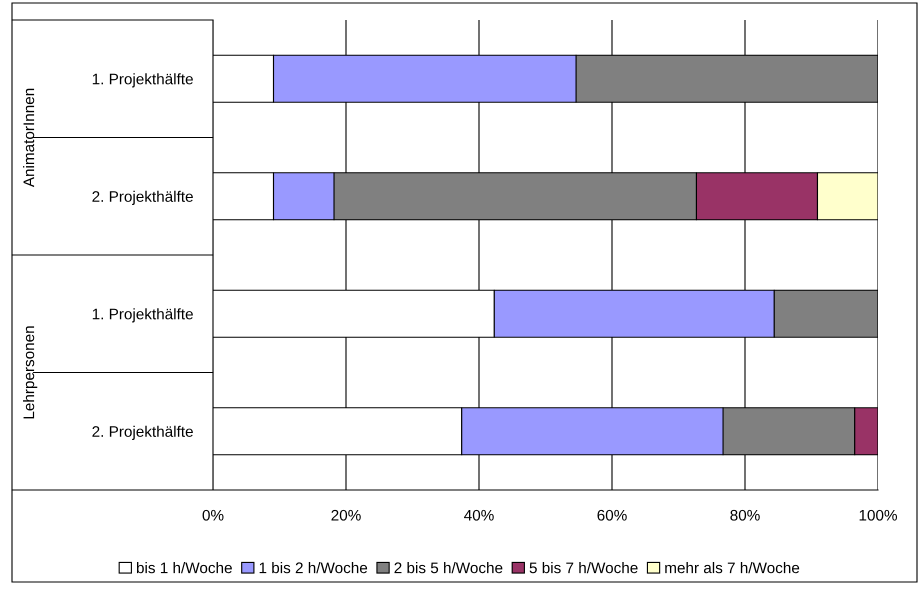 The height and width of the screenshot is (590, 919). What do you see at coordinates (584, 568) in the screenshot?
I see `legend-label: 5 bis 7 h/Woche` at bounding box center [584, 568].